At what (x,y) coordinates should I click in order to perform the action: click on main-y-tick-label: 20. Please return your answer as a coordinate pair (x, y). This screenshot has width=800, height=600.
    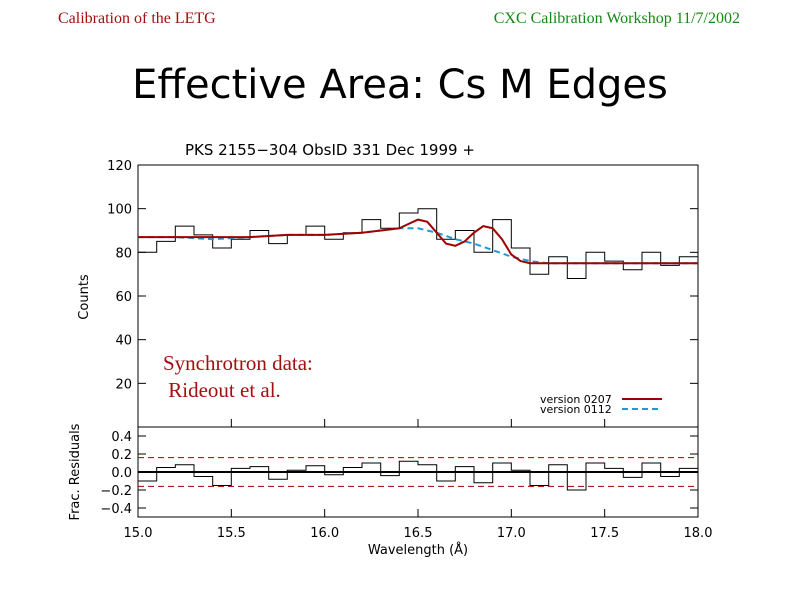
    Looking at the image, I should click on (123, 384).